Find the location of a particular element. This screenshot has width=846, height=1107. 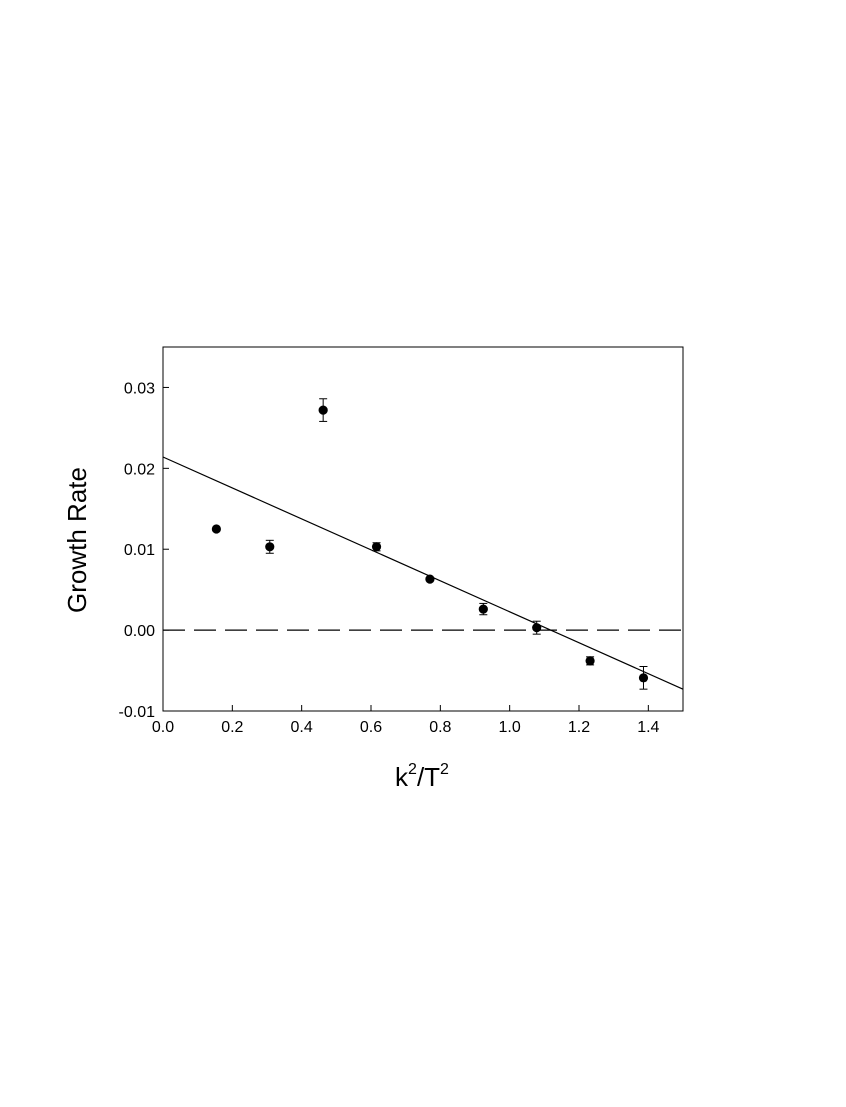

y-axis-title: Growth Rate is located at coordinates (77, 540).